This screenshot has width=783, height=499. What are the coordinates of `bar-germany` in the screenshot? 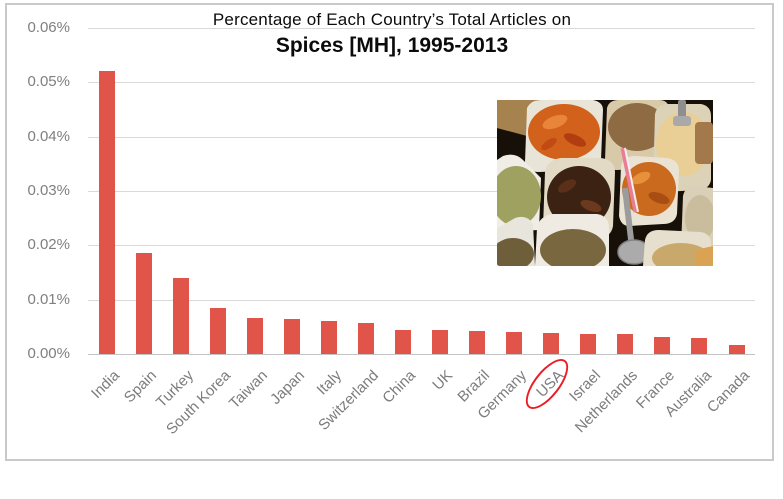 It's located at (514, 343).